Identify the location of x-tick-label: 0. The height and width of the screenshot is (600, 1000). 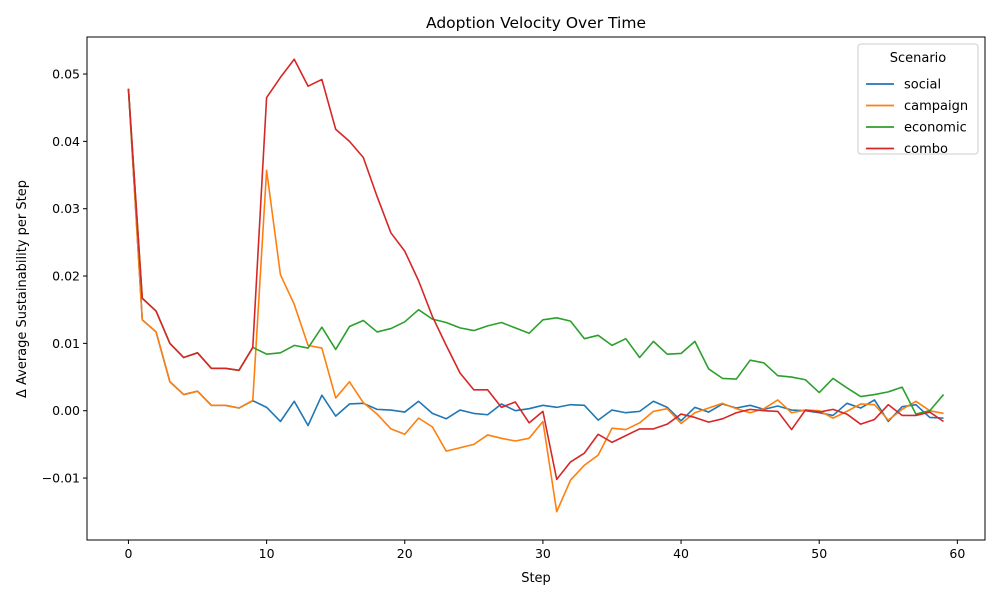
(128, 553).